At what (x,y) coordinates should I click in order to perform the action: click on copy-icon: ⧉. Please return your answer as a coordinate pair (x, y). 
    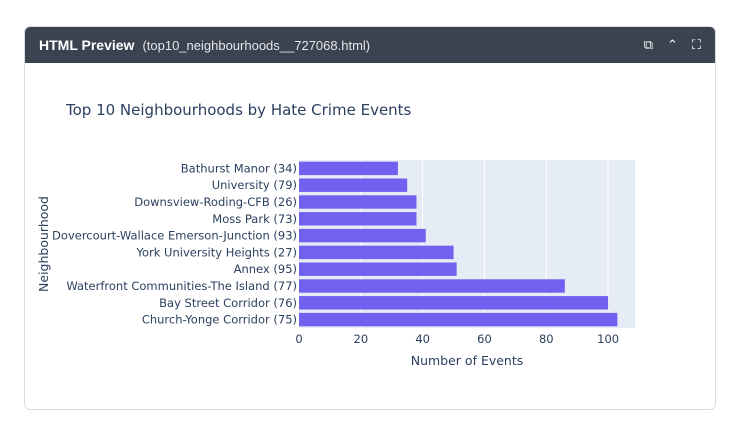
    Looking at the image, I should click on (648, 44).